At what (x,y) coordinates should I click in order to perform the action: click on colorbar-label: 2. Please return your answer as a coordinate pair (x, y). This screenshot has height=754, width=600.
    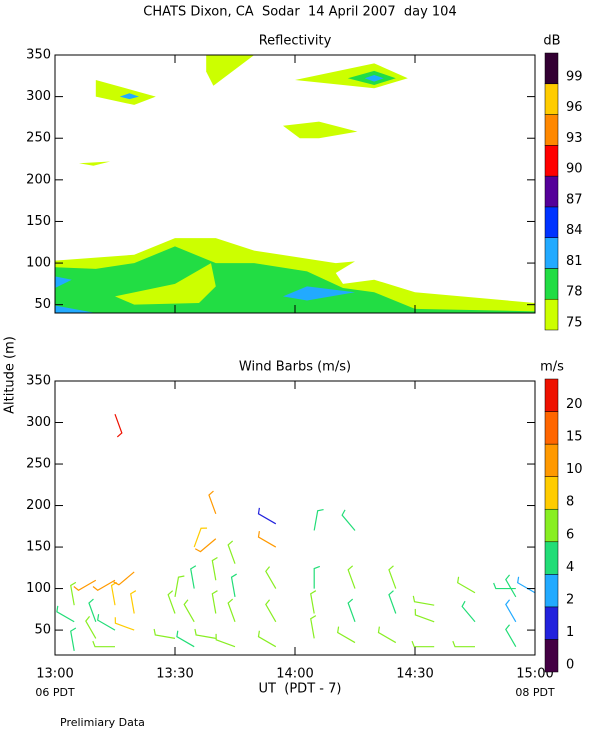
    Looking at the image, I should click on (570, 599).